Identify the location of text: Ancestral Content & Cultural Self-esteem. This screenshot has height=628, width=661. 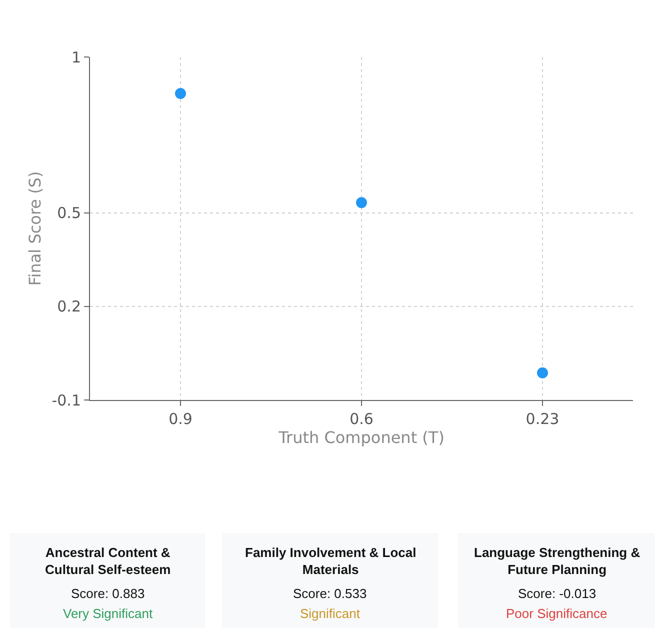
(108, 561).